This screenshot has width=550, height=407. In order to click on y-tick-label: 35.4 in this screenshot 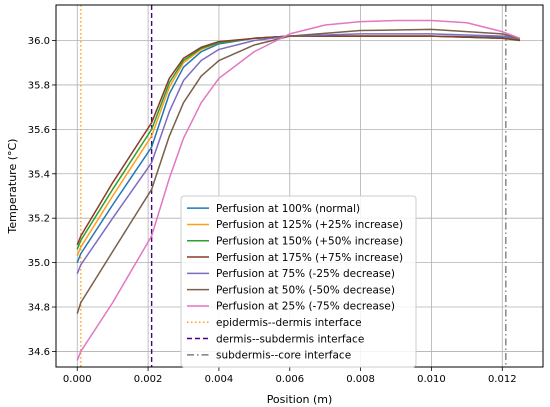, I will do `click(39, 174)`.